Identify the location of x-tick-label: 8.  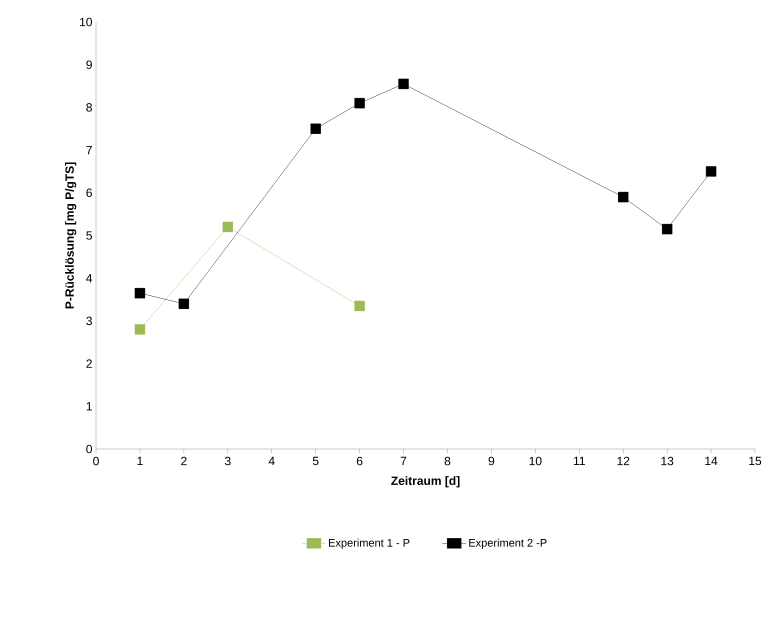
(447, 461).